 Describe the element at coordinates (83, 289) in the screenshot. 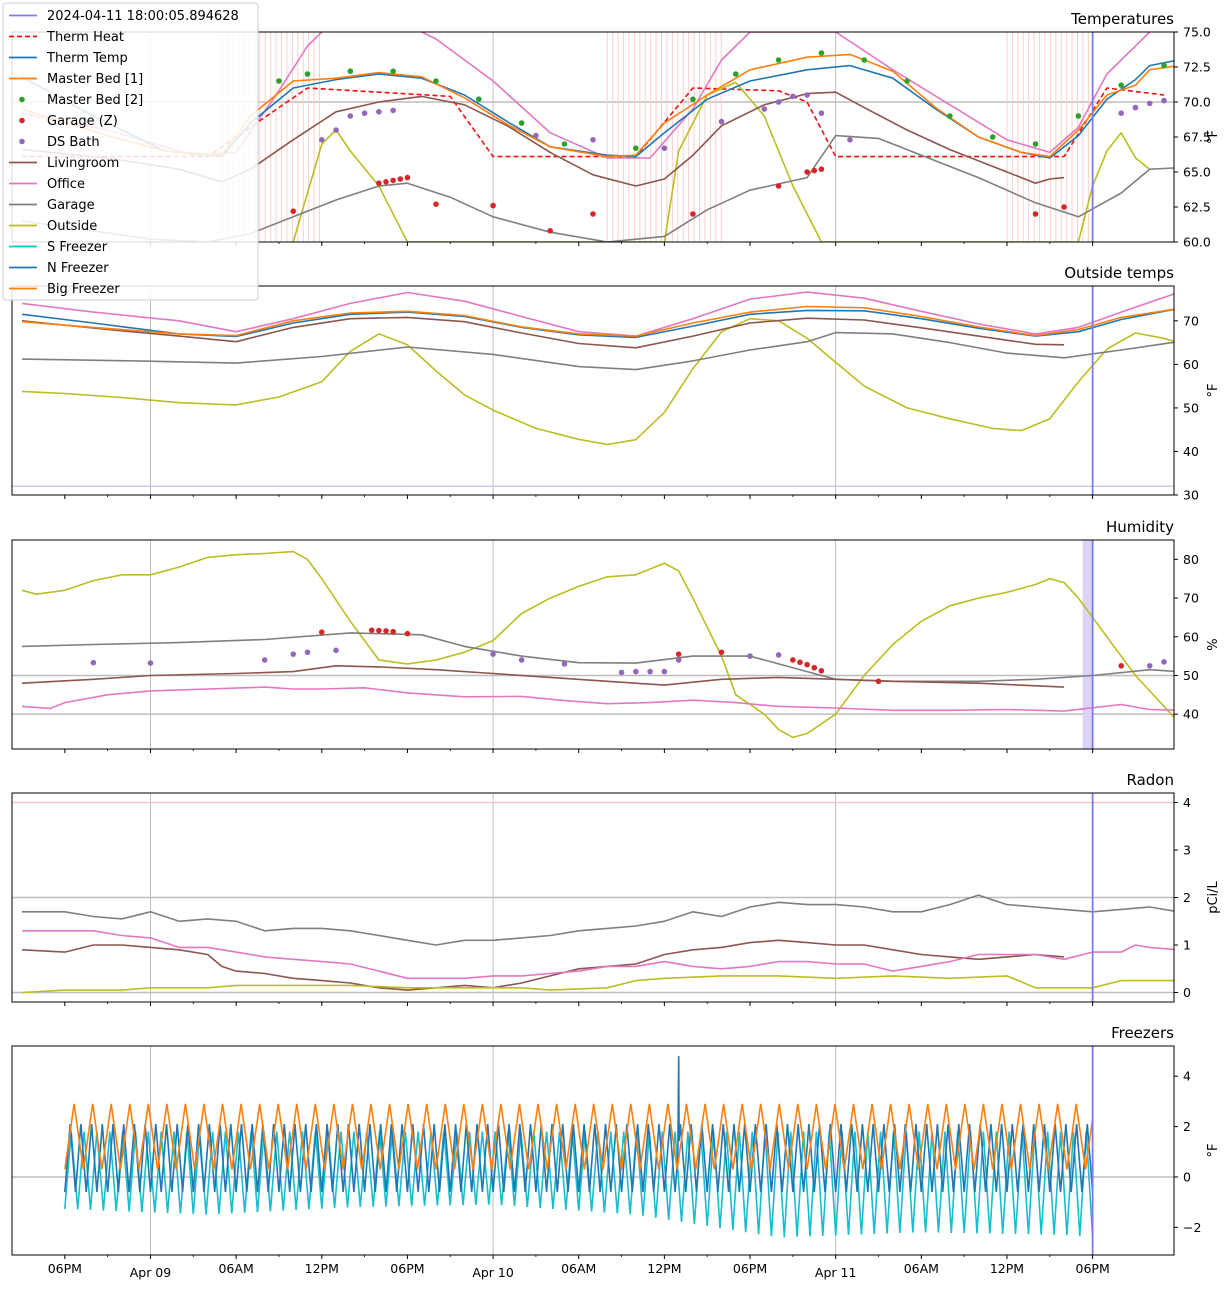

I see `legend-label: Big Freezer` at that location.